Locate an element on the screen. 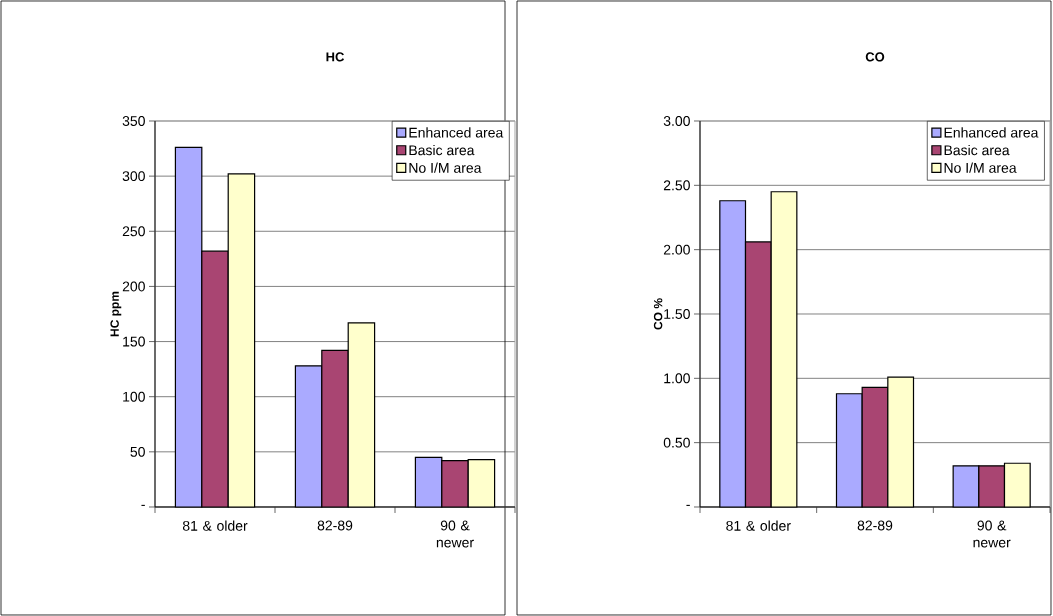 The width and height of the screenshot is (1053, 616). y-tick-label: 150 is located at coordinates (134, 341).